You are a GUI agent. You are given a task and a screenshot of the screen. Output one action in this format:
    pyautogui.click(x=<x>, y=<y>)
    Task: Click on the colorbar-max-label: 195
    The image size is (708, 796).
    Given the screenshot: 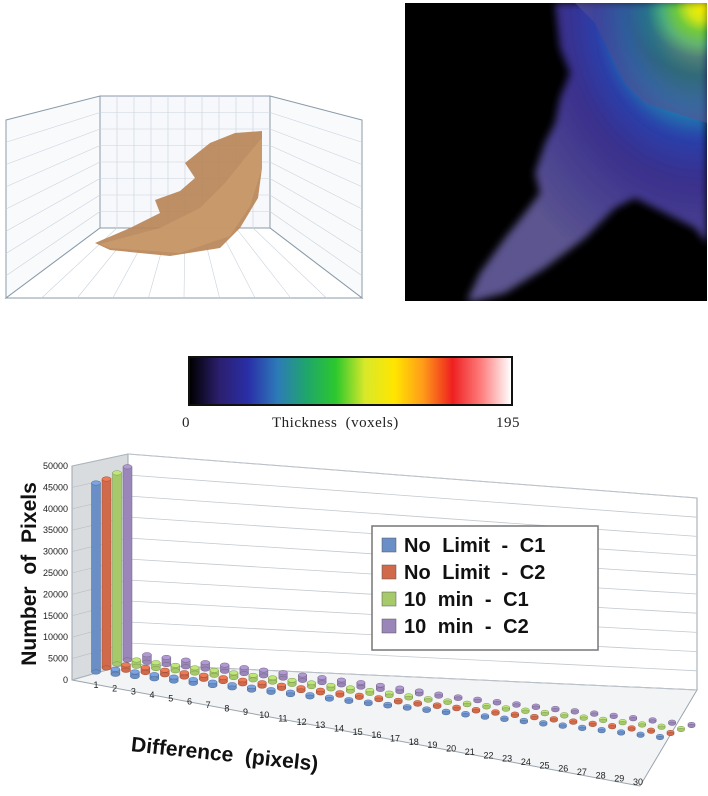 What is the action you would take?
    pyautogui.click(x=508, y=423)
    